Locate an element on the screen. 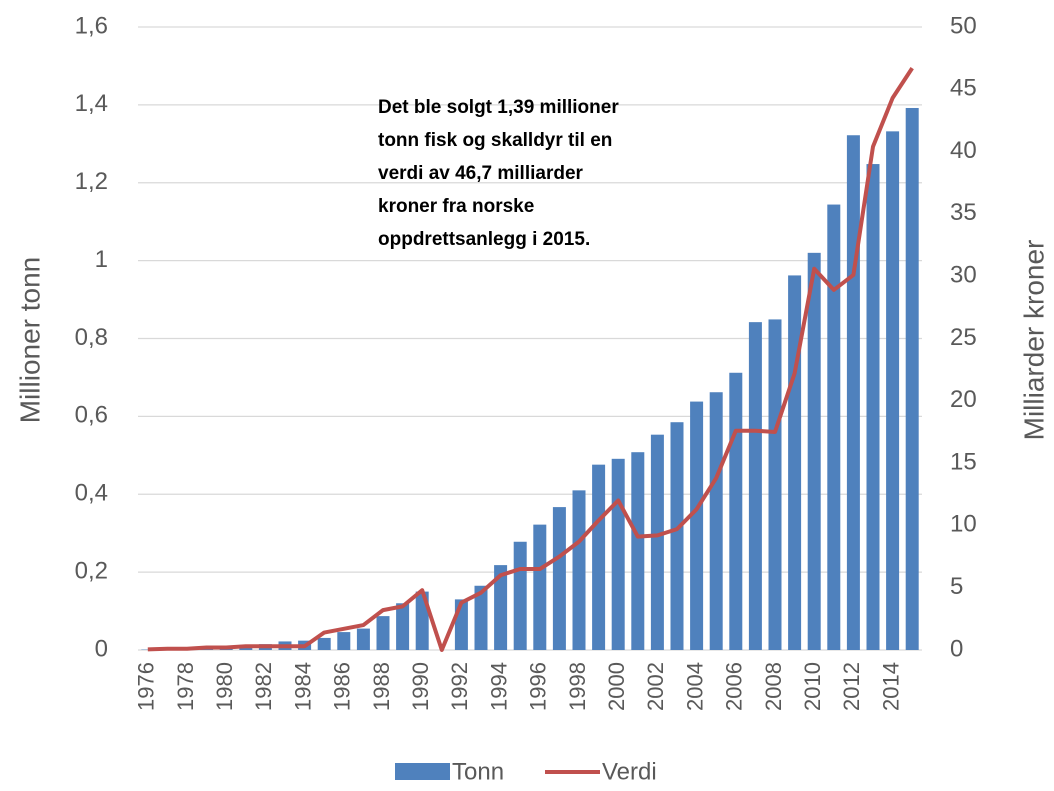 The image size is (1054, 791). legend-label: Tonn is located at coordinates (478, 771).